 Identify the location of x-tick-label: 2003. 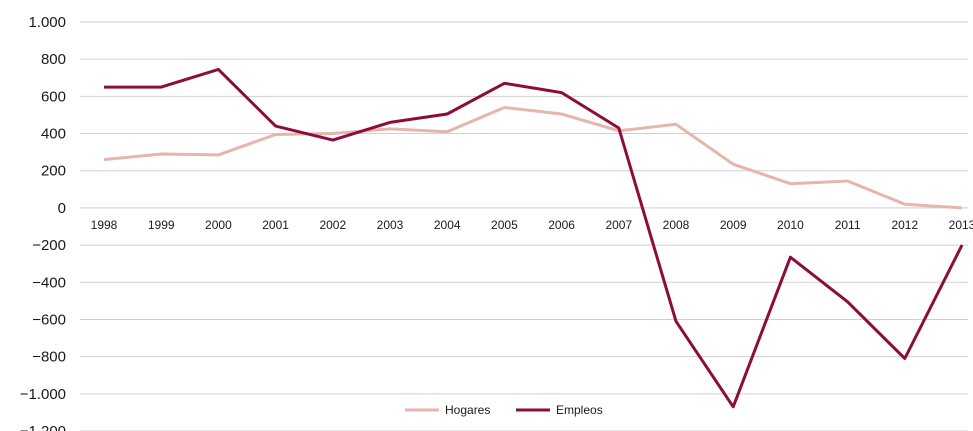
(390, 225).